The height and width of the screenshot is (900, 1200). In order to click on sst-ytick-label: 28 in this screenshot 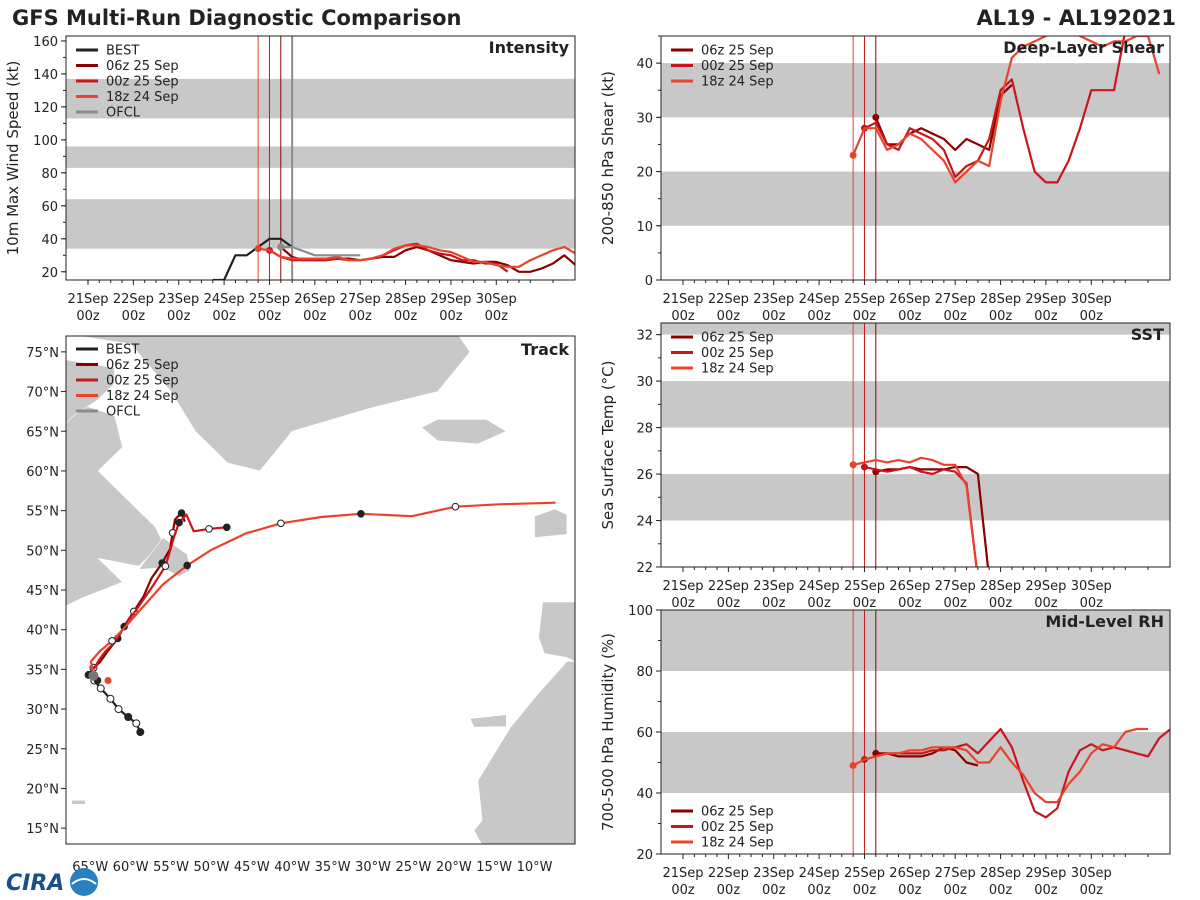, I will do `click(644, 429)`.